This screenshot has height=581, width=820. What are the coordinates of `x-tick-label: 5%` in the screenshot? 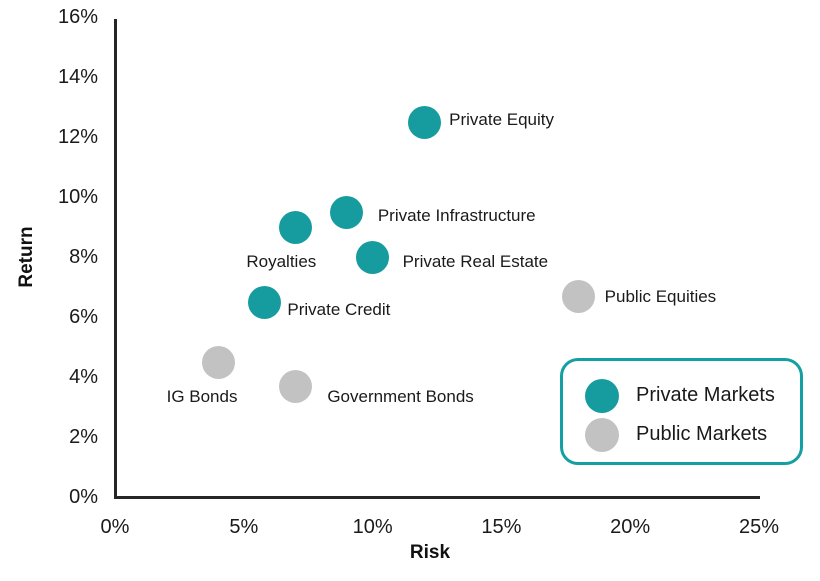 It's located at (244, 527).